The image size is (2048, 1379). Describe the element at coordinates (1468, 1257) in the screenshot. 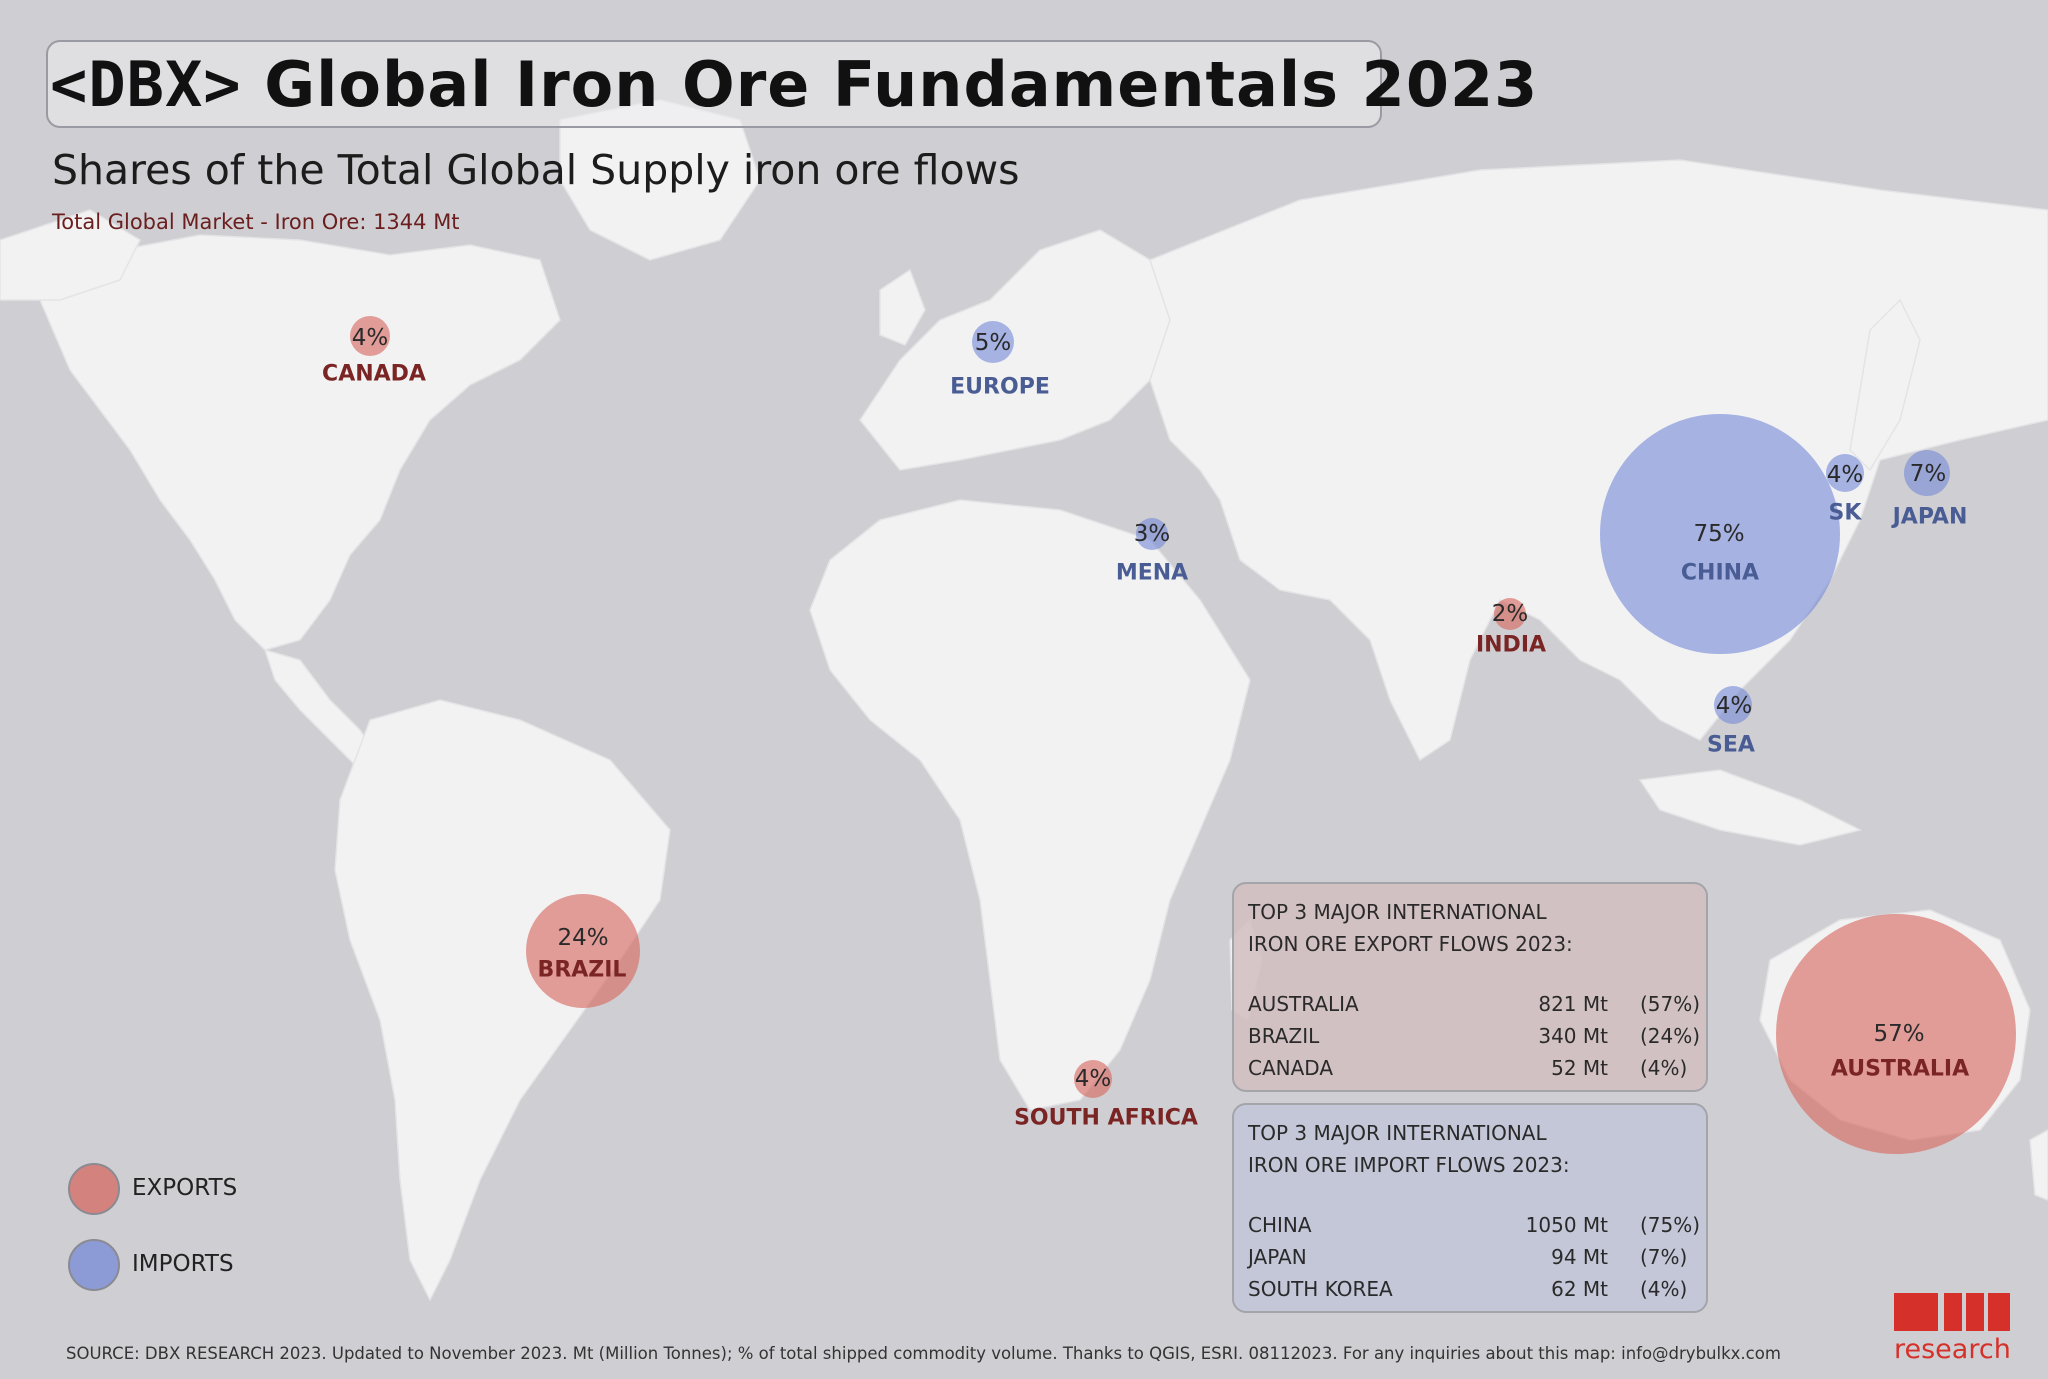

I see `import-row: JAPAN 94 Mt (7%)` at that location.